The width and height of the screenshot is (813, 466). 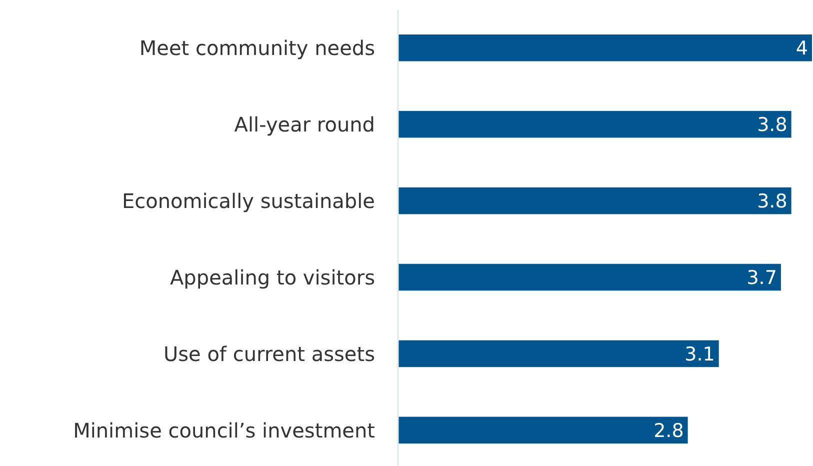 I want to click on data-label: 3.7, so click(x=761, y=278).